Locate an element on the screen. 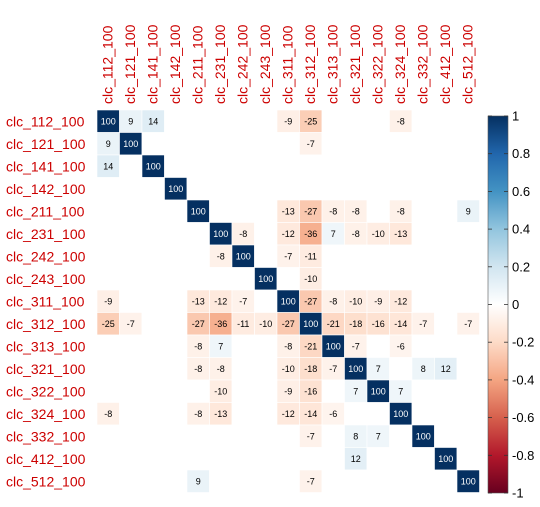 The width and height of the screenshot is (540, 507). cell-value-label: -7 is located at coordinates (356, 346).